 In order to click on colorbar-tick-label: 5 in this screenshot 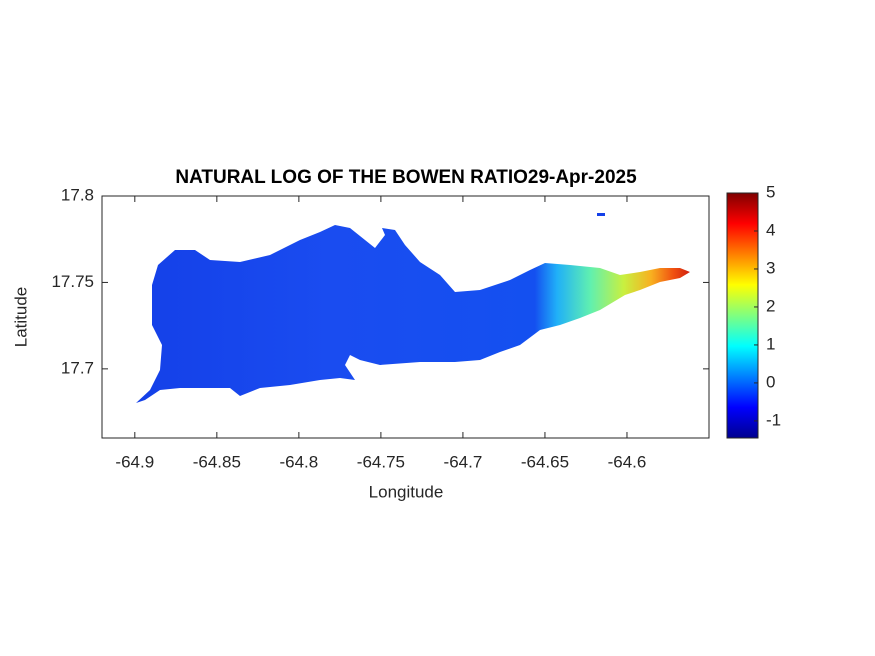, I will do `click(770, 191)`.